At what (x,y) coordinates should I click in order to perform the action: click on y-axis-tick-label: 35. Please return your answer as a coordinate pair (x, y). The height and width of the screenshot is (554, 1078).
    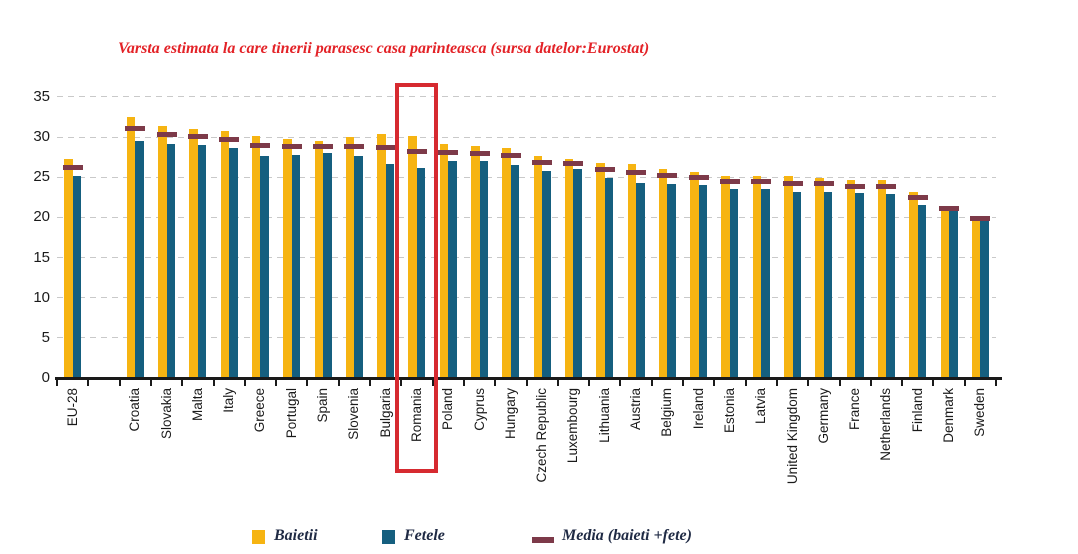
    Looking at the image, I should click on (41, 96).